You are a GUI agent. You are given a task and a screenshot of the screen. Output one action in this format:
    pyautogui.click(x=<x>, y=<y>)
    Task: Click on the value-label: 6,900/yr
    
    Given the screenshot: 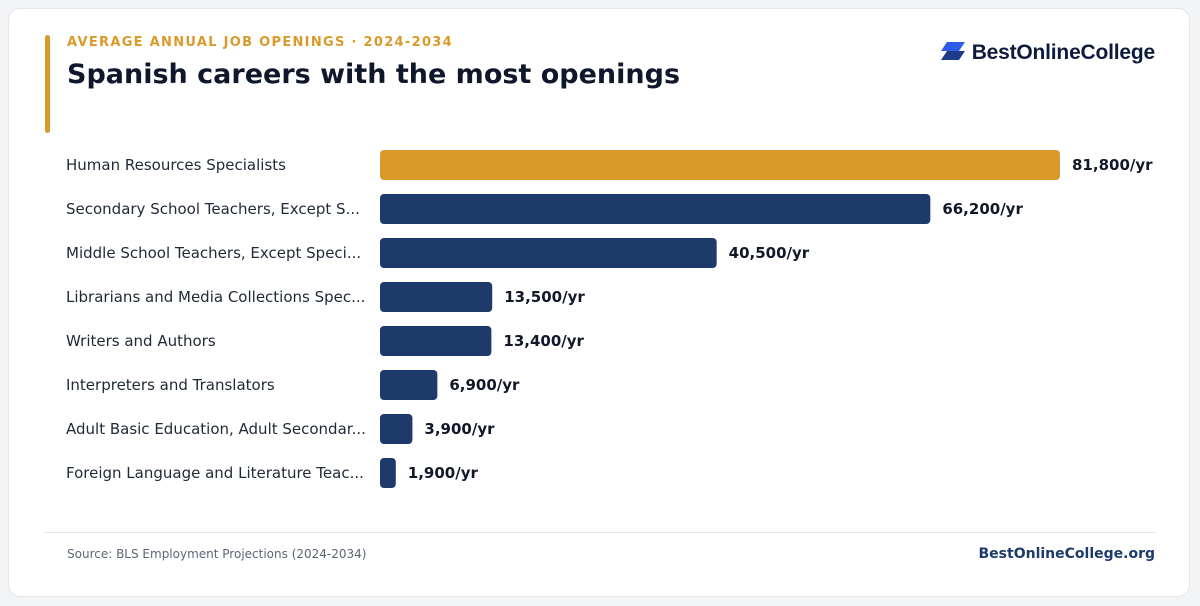 What is the action you would take?
    pyautogui.click(x=484, y=385)
    